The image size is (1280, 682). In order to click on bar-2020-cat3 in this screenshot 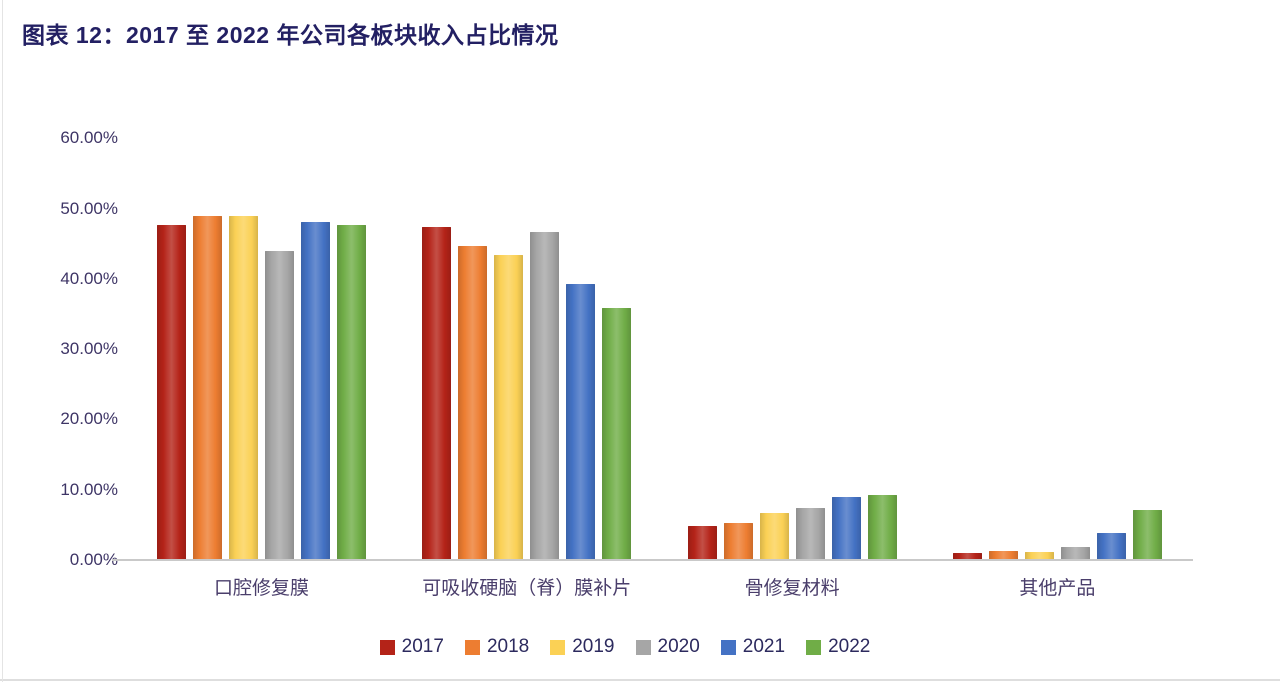, I will do `click(1075, 553)`.